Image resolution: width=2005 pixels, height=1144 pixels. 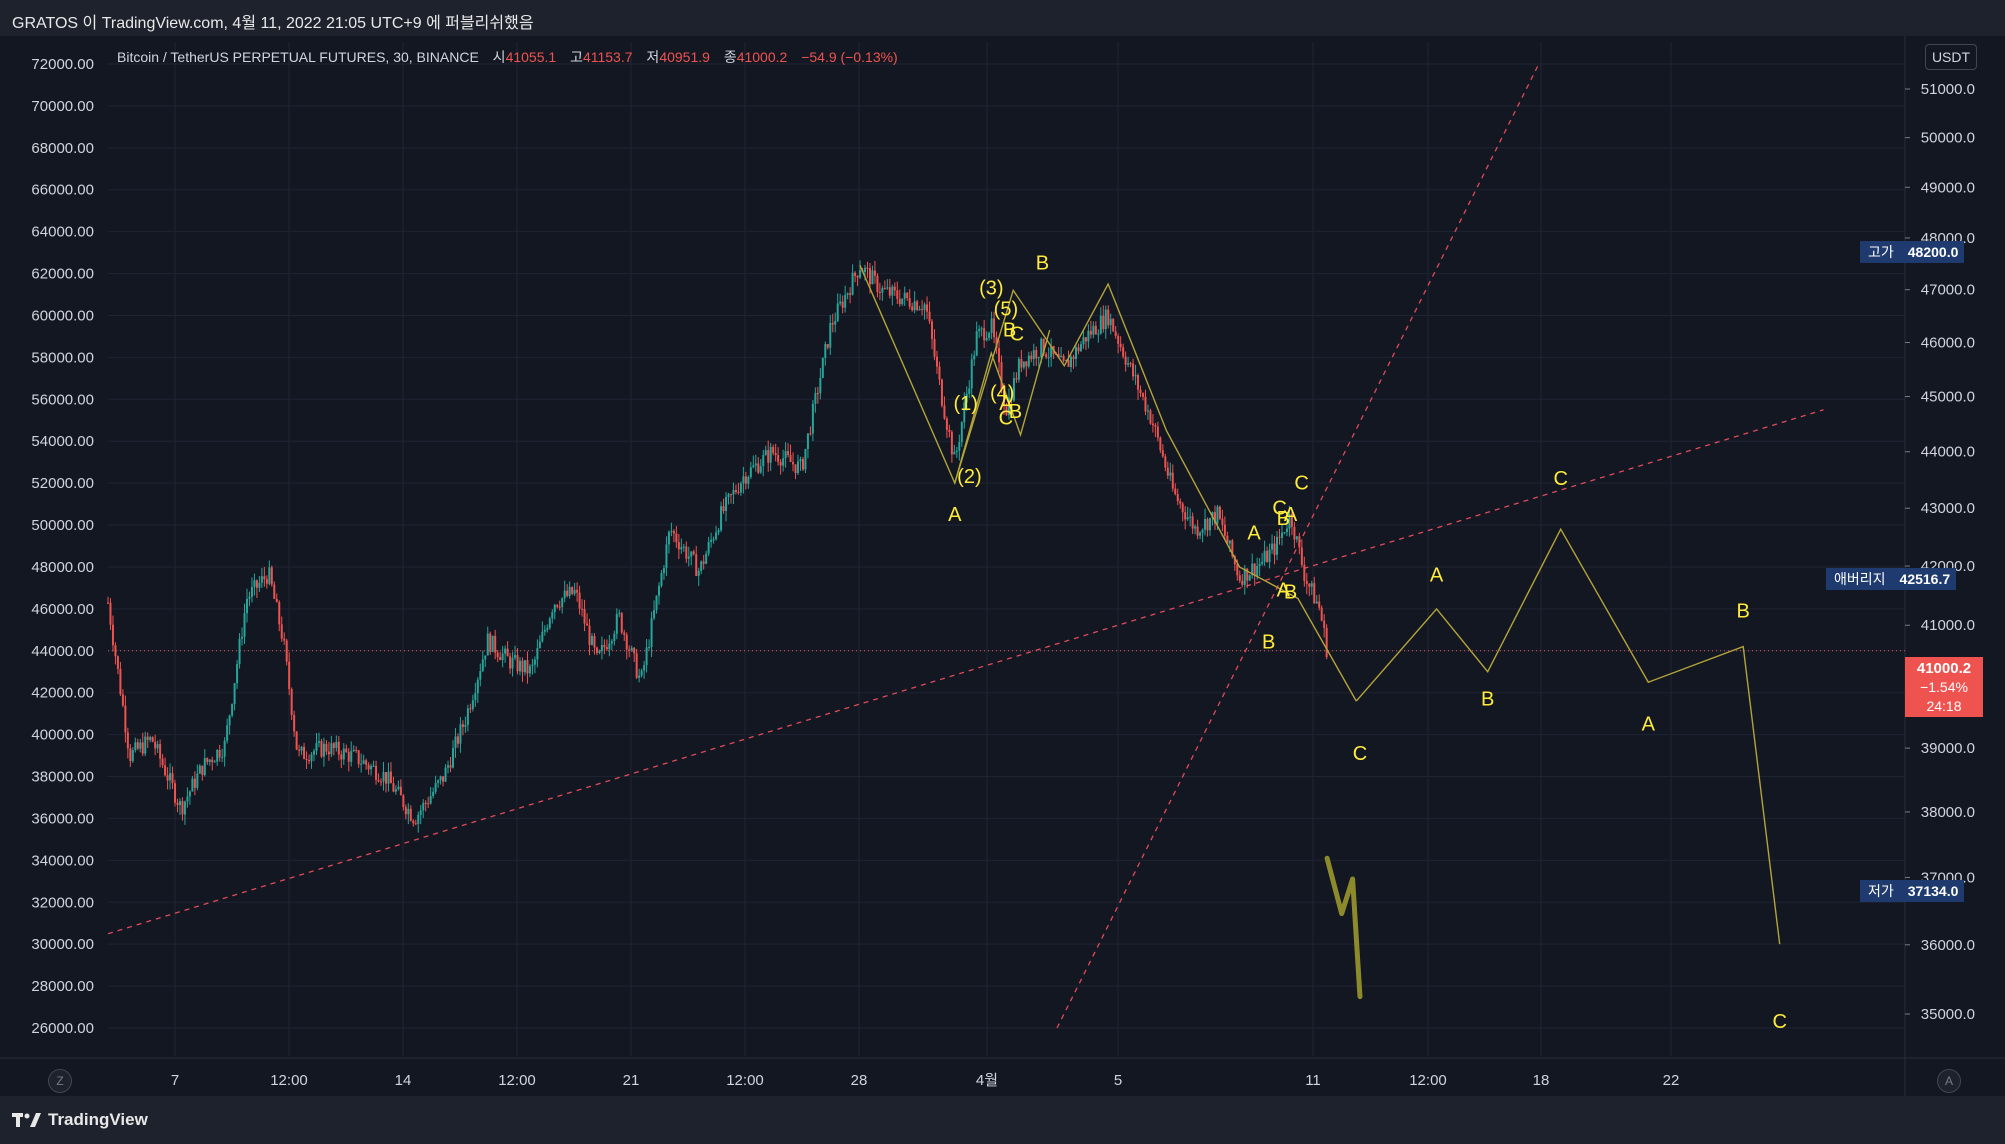 What do you see at coordinates (62, 525) in the screenshot?
I see `left-axis-tick-label: 50000.00` at bounding box center [62, 525].